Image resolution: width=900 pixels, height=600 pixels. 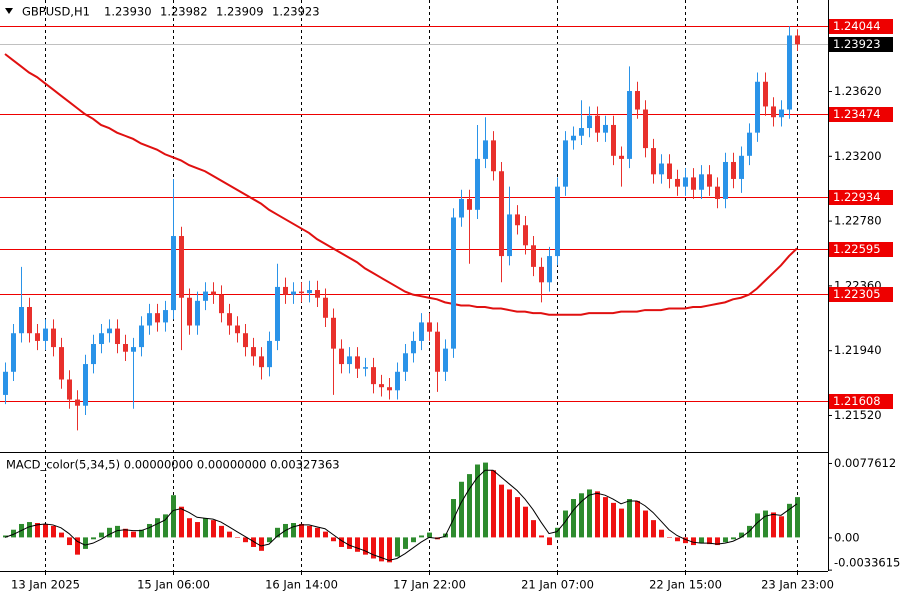 What do you see at coordinates (685, 585) in the screenshot?
I see `x-tick-label: 22 Jan 15:00` at bounding box center [685, 585].